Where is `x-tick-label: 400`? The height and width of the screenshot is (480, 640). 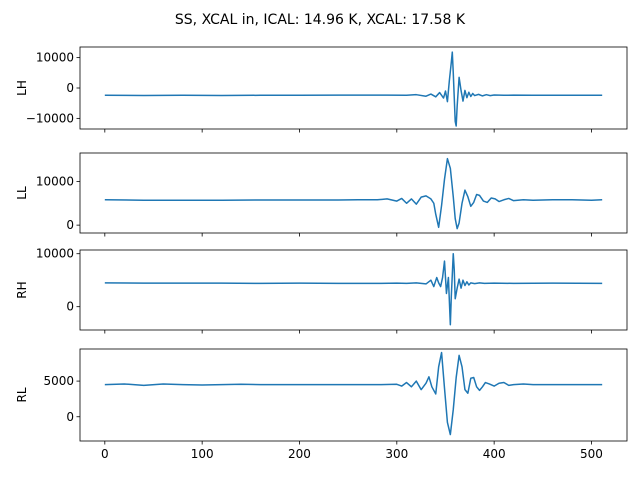 x-tick-label: 400 is located at coordinates (494, 454).